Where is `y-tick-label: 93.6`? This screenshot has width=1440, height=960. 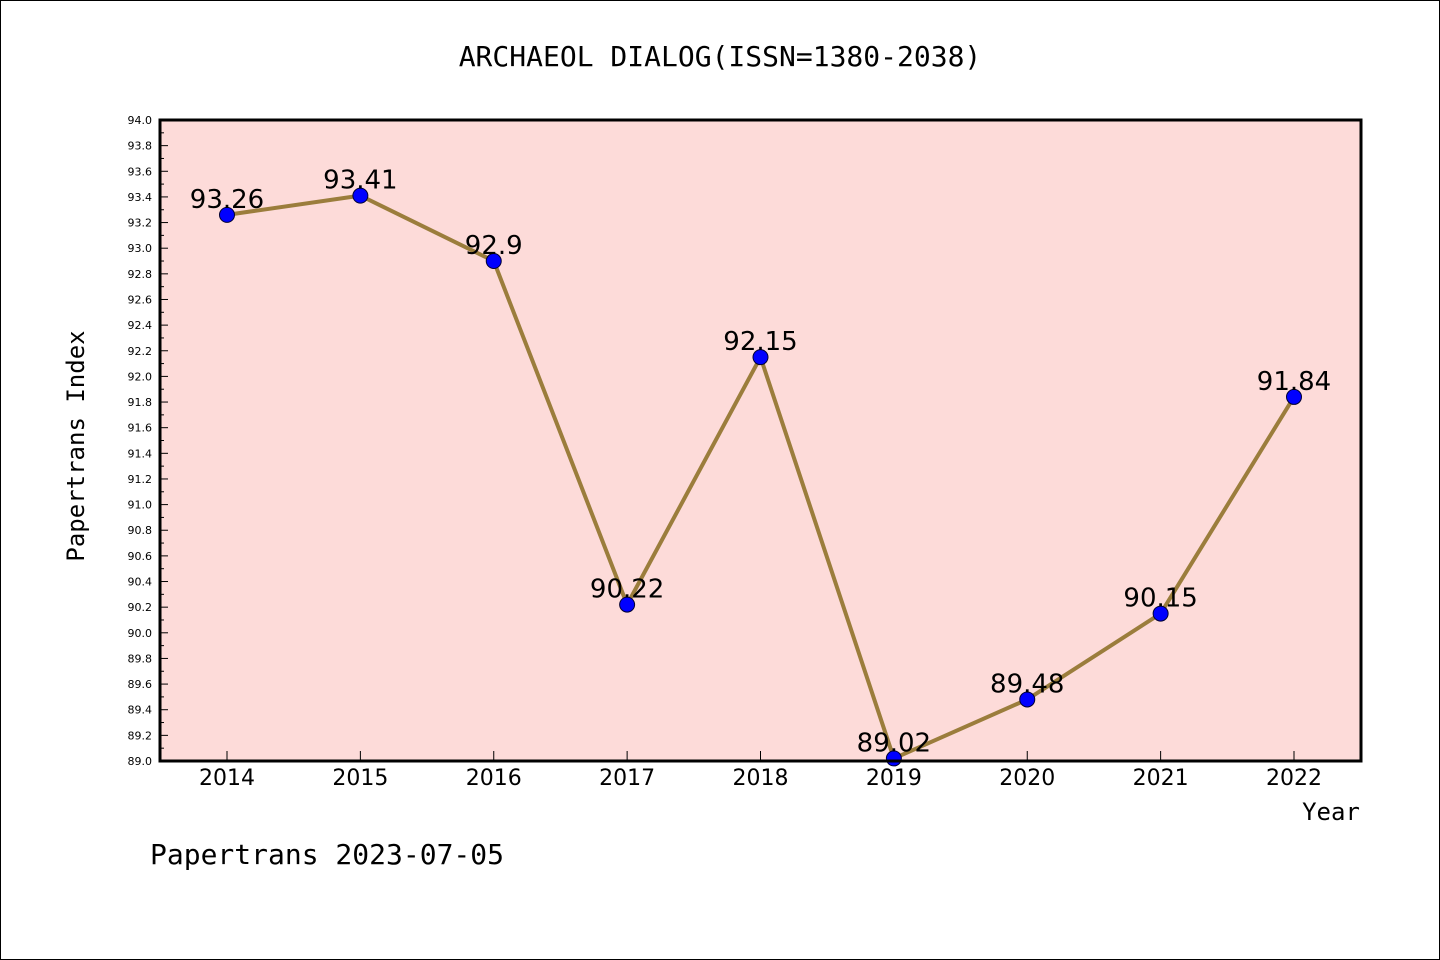 y-tick-label: 93.6 is located at coordinates (140, 171).